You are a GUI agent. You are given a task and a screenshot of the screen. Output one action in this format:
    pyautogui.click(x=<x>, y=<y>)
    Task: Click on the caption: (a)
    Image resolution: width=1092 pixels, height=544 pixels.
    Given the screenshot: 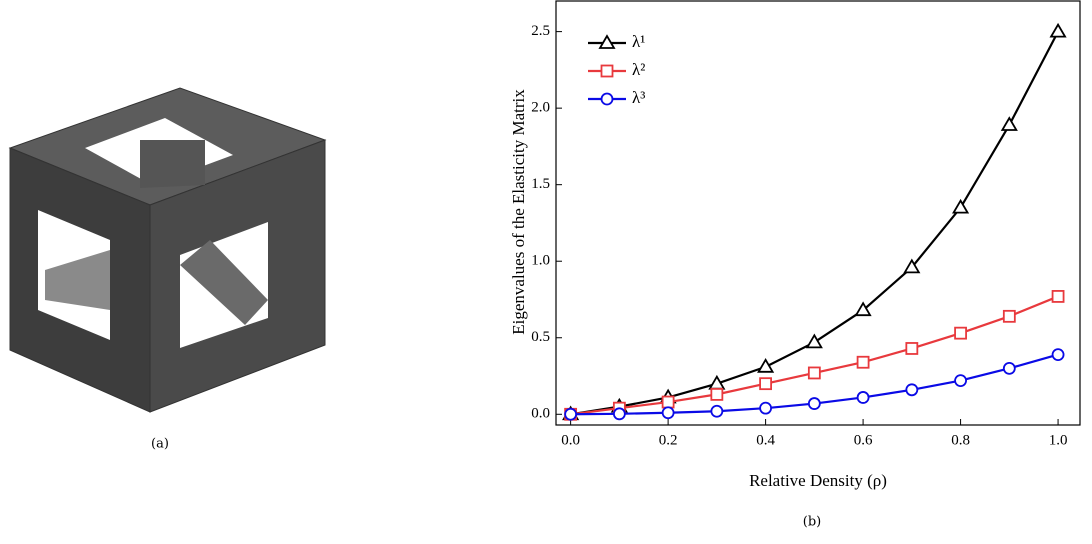 What is the action you would take?
    pyautogui.click(x=160, y=444)
    